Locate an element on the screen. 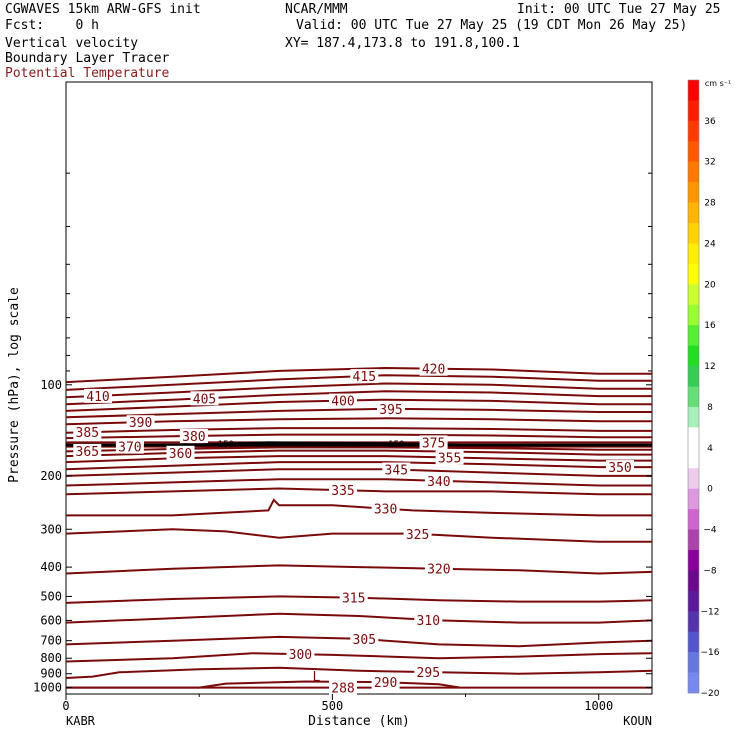  colorbar-tick-label: −20 is located at coordinates (710, 694).